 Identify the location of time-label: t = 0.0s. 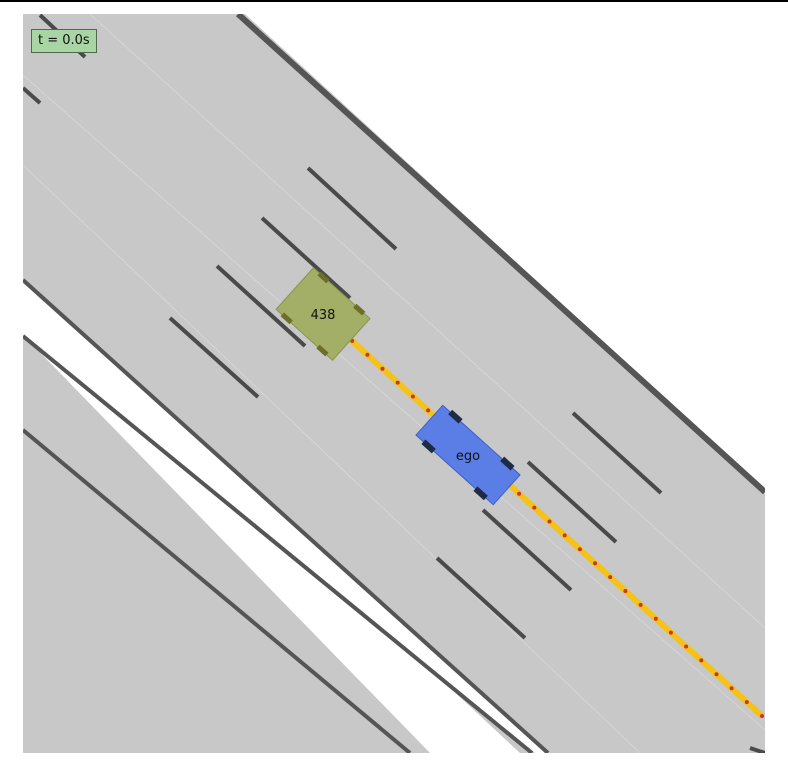
(64, 41).